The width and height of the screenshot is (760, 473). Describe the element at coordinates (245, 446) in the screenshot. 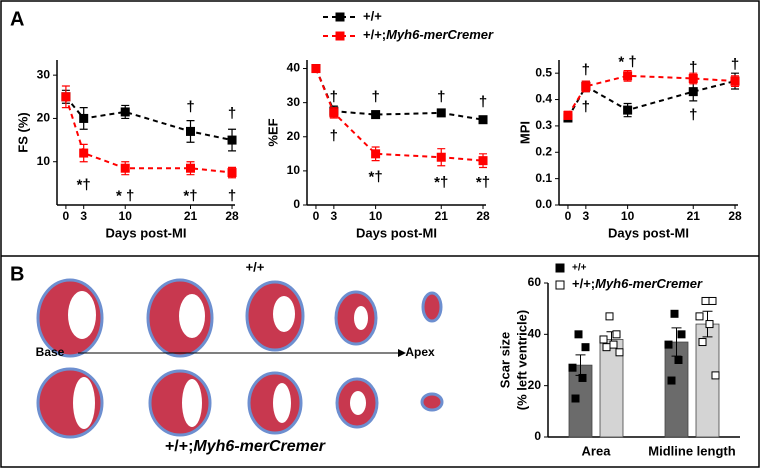

I see `genotype-label: +/+;Myh6-merCremer` at that location.